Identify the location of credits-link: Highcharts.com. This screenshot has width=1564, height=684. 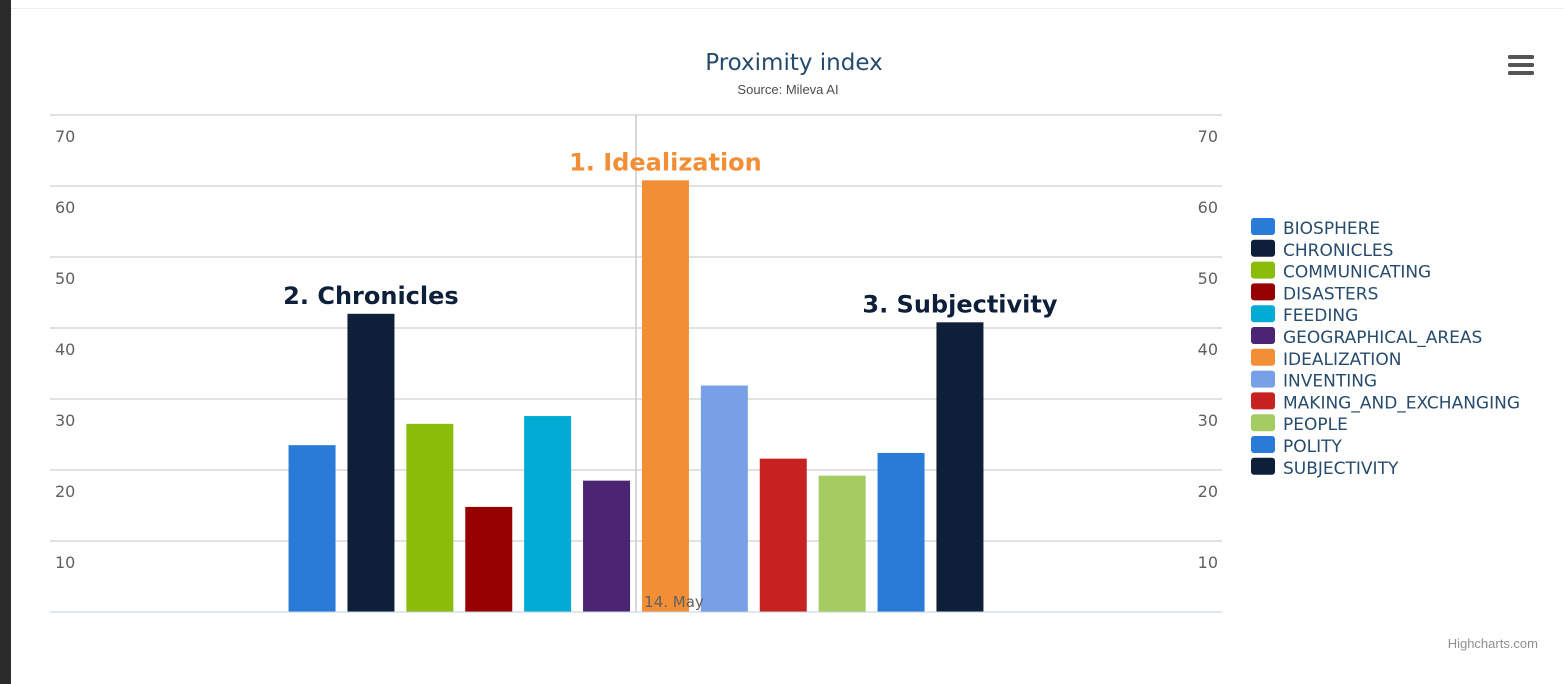
(1493, 643).